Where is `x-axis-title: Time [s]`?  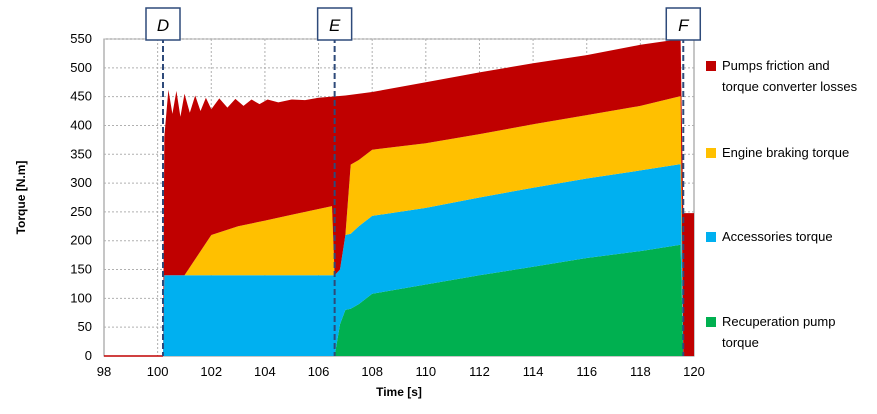
x-axis-title: Time [s] is located at coordinates (399, 392).